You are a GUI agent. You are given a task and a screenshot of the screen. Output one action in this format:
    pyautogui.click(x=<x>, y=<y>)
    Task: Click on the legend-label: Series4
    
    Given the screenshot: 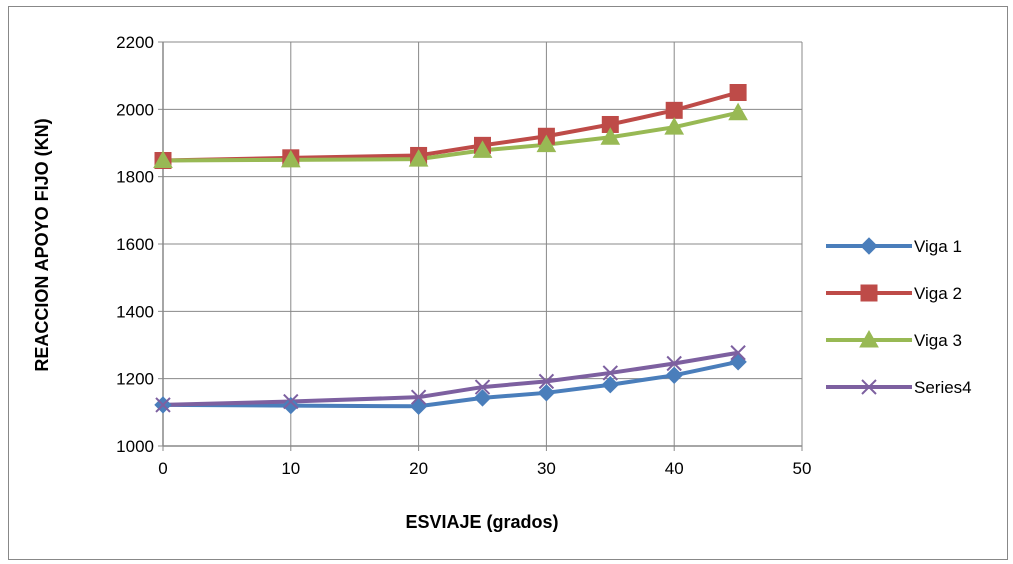 What is the action you would take?
    pyautogui.click(x=943, y=387)
    